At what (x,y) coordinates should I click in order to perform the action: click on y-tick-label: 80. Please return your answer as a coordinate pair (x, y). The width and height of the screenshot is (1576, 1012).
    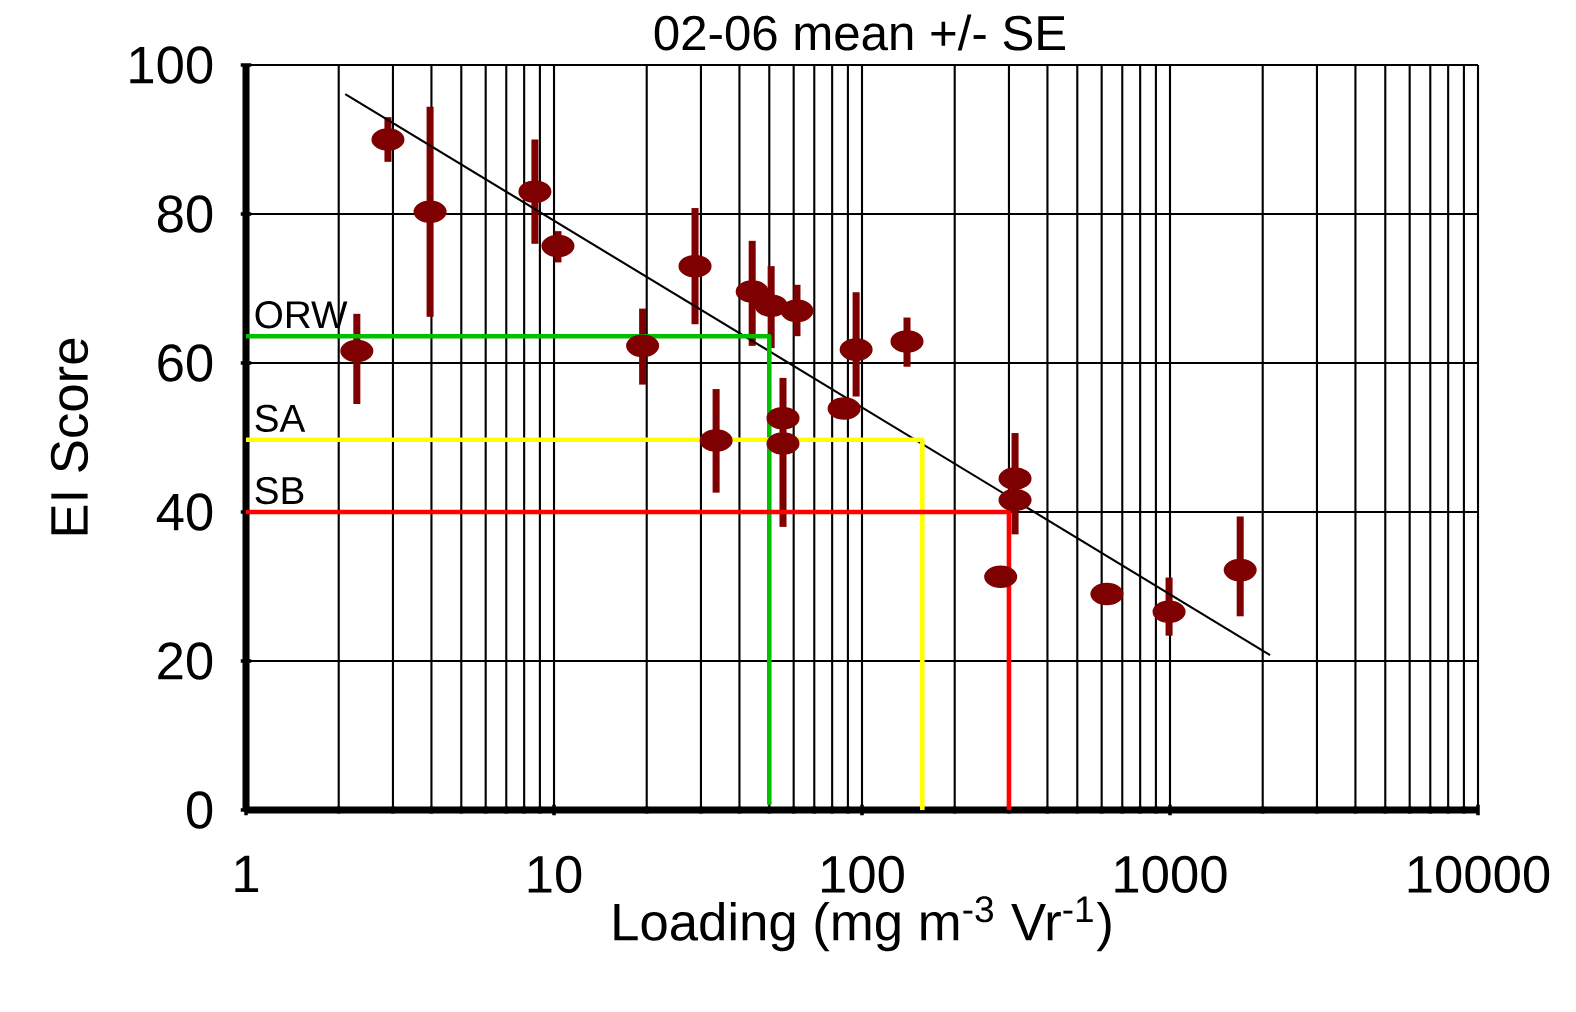
    Looking at the image, I should click on (185, 214).